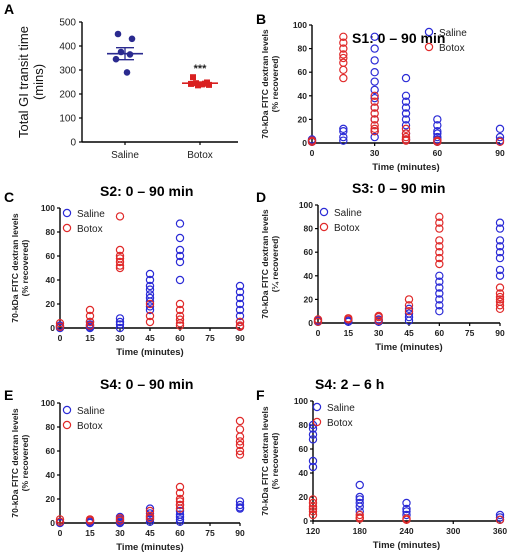 This screenshot has height=555, width=520. What do you see at coordinates (303, 72) in the screenshot?
I see `y-tick-label-B: 60` at bounding box center [303, 72].